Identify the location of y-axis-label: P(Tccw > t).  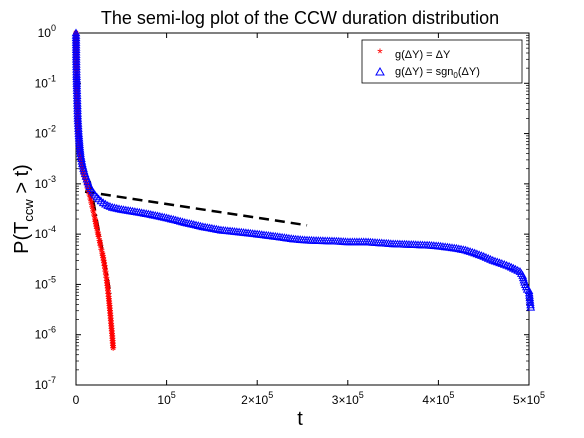
(23, 209).